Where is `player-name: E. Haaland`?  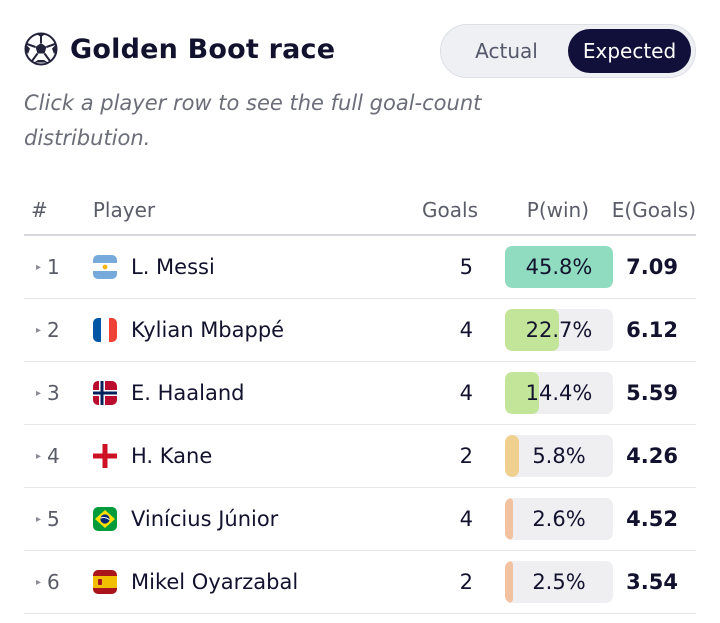 player-name: E. Haaland is located at coordinates (188, 393).